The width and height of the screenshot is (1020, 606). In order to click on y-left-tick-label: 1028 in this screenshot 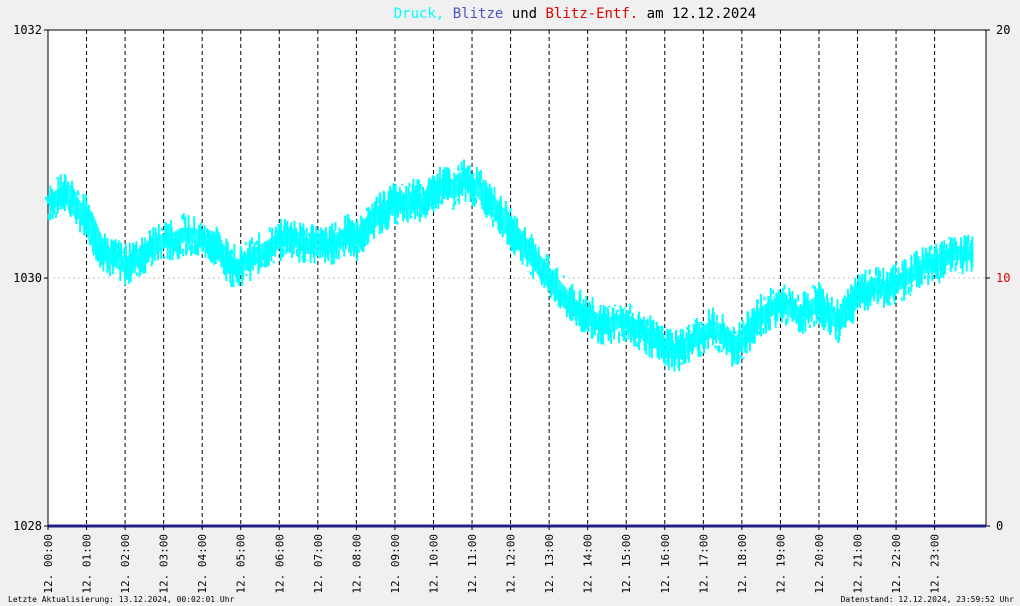, I will do `click(27, 526)`.